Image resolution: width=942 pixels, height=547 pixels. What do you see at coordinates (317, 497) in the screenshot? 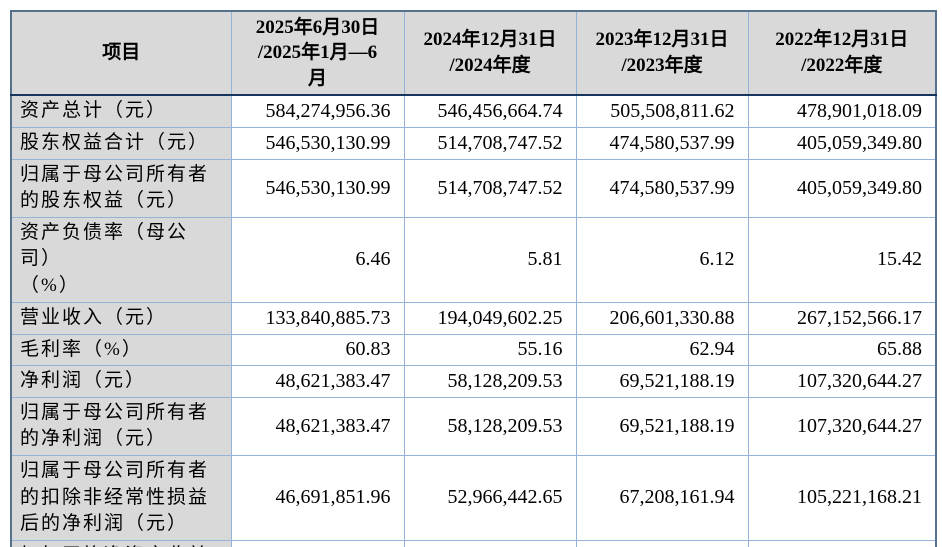
I see `table-cell: 46,691,851.96` at bounding box center [317, 497].